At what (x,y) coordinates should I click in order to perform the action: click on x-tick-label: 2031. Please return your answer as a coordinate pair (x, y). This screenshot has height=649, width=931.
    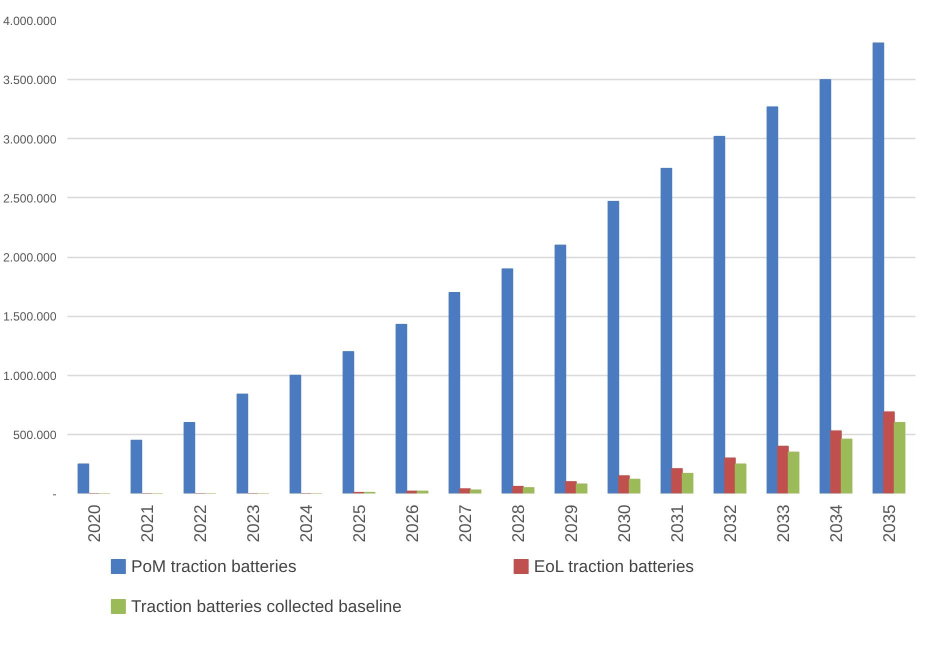
    Looking at the image, I should click on (677, 523).